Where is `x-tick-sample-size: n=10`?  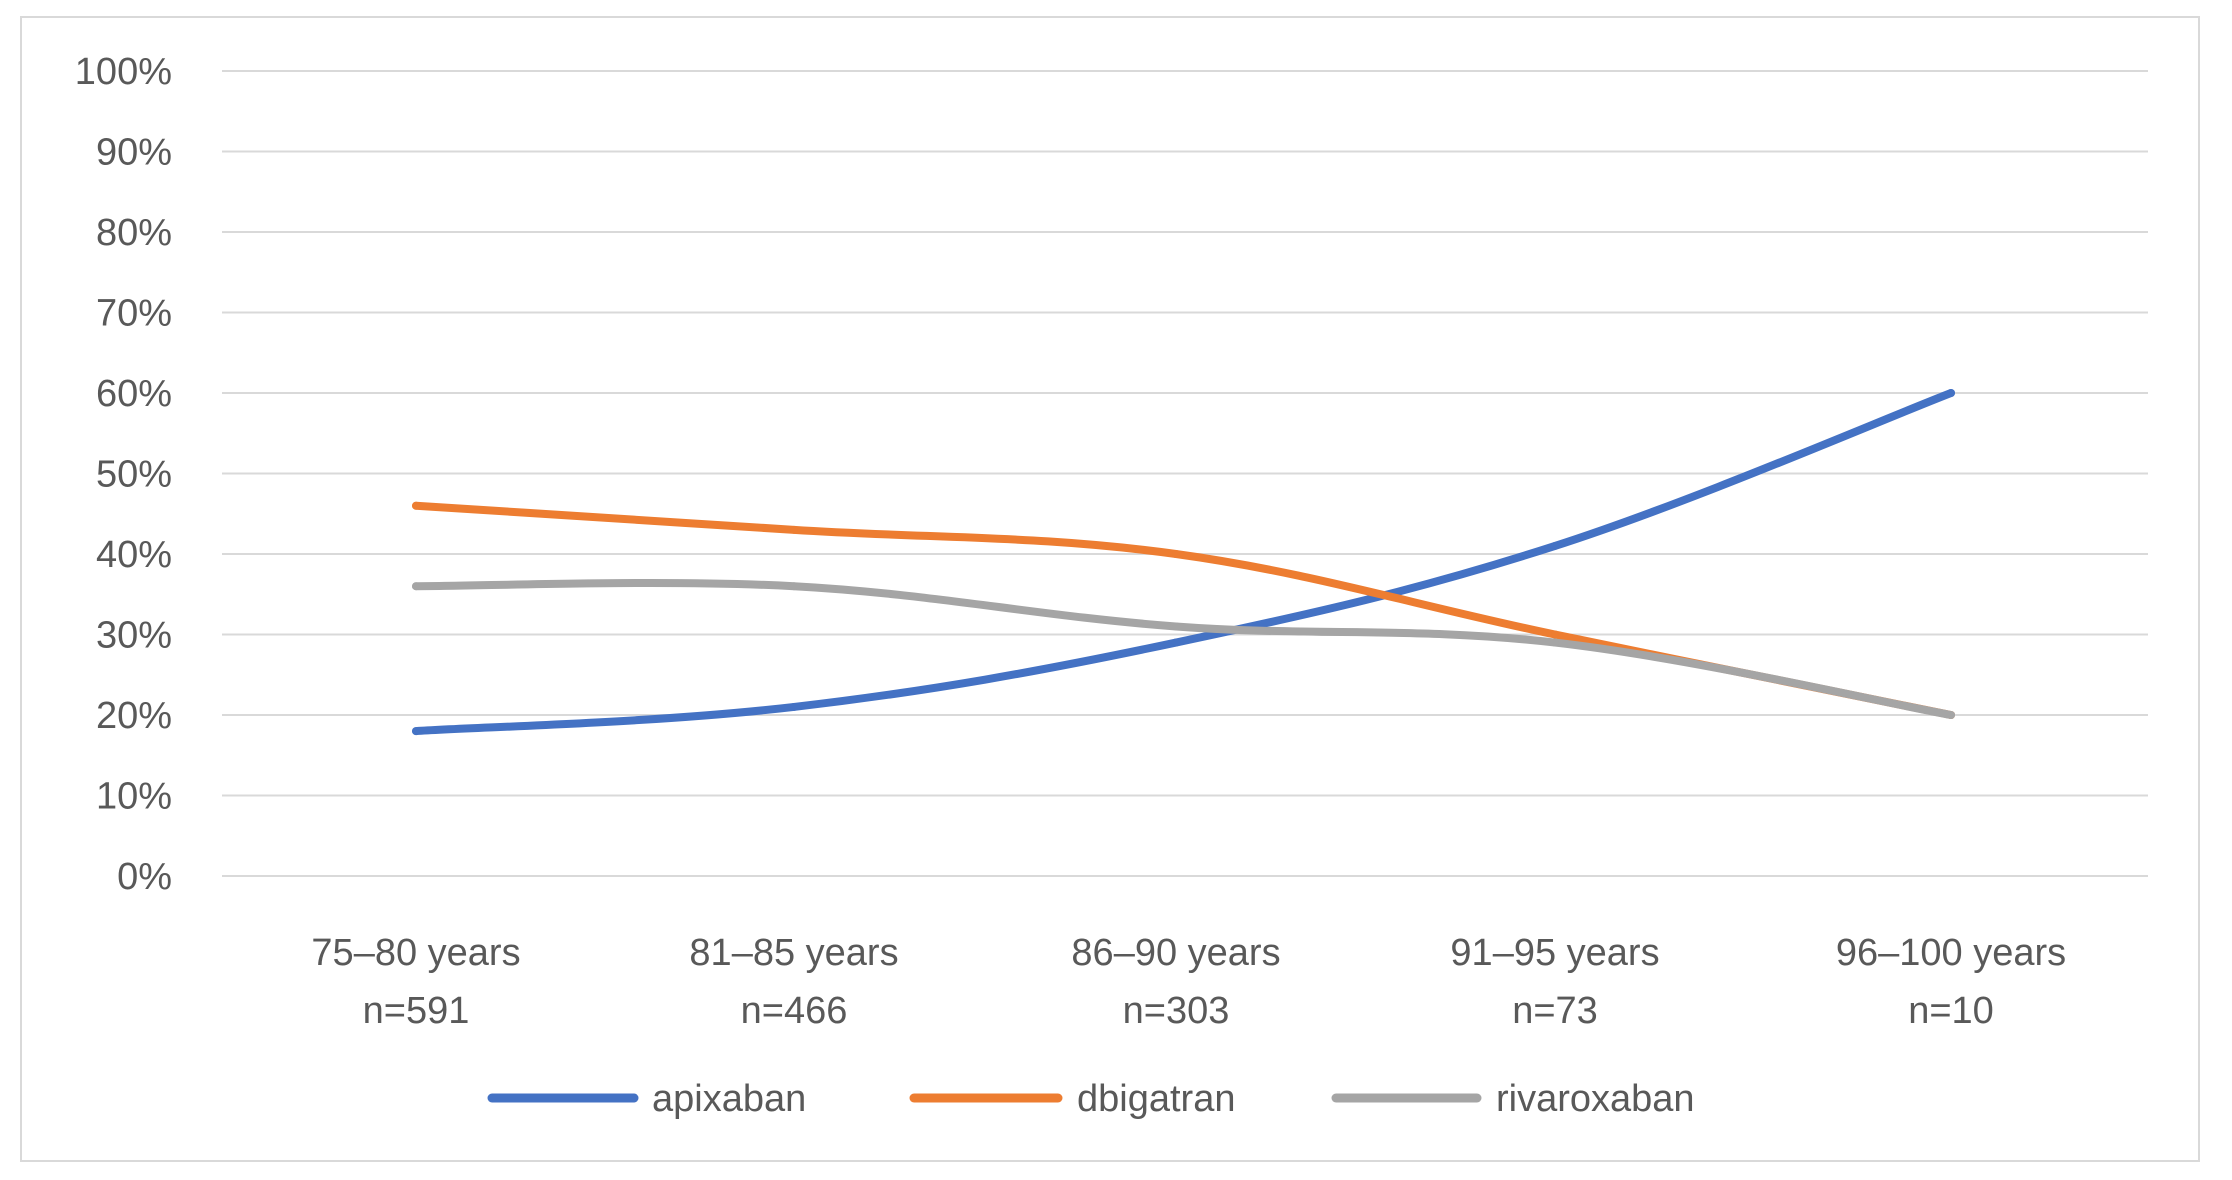 x-tick-sample-size: n=10 is located at coordinates (1951, 1011).